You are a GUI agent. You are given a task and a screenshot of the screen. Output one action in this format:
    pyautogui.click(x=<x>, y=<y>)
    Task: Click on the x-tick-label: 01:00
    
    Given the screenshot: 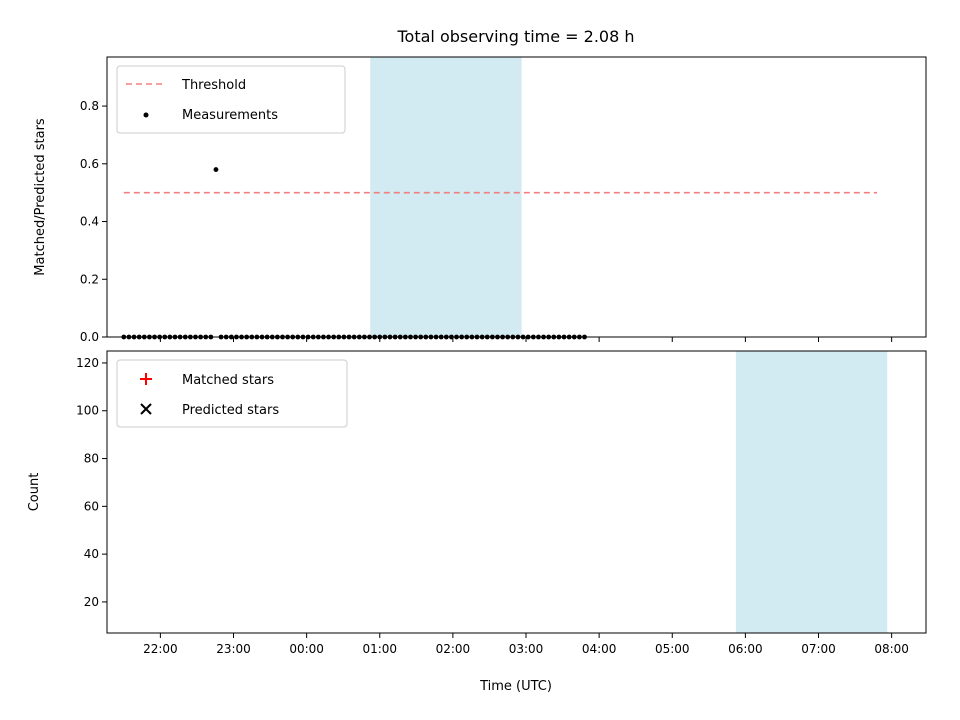 What is the action you would take?
    pyautogui.click(x=379, y=649)
    